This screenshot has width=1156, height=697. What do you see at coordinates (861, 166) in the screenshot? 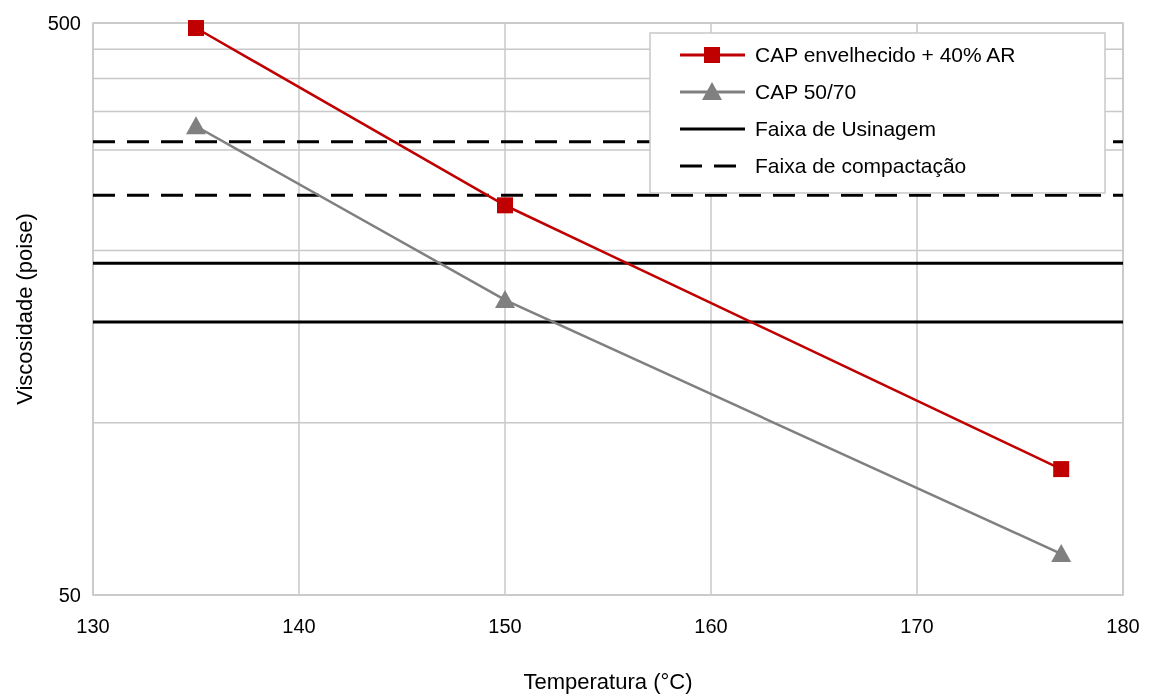
I see `legend-label: Faixa de compactação` at bounding box center [861, 166].